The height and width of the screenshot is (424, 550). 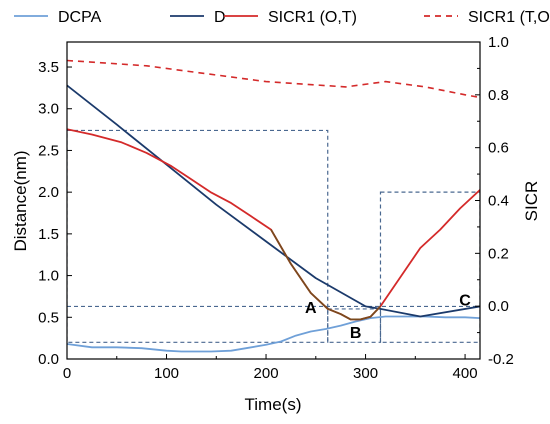 I want to click on y-axis-left-label: Distance(nm), so click(x=20, y=200).